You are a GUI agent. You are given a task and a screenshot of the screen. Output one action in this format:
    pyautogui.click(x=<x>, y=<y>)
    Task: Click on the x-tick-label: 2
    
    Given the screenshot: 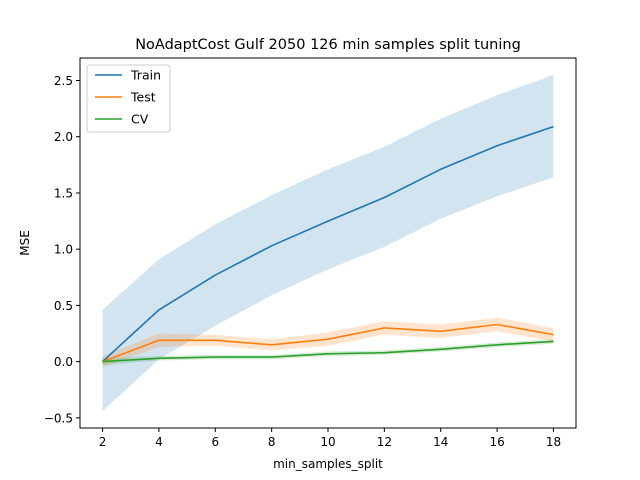 What is the action you would take?
    pyautogui.click(x=103, y=442)
    